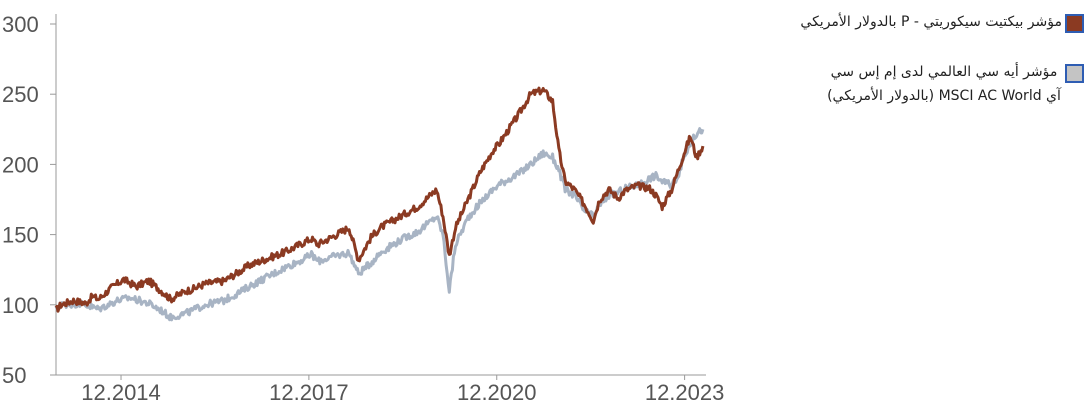  I want to click on x-tick-label: 12.2020, so click(497, 392).